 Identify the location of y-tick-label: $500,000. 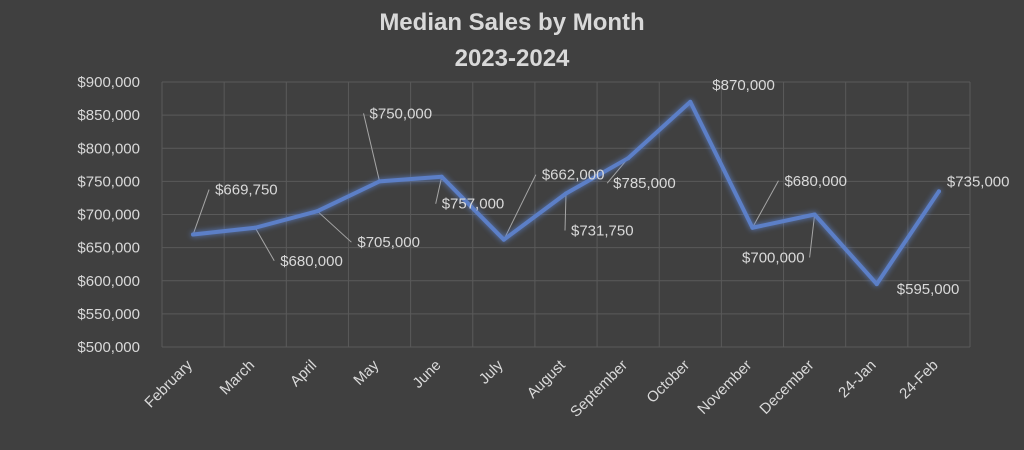
(108, 347).